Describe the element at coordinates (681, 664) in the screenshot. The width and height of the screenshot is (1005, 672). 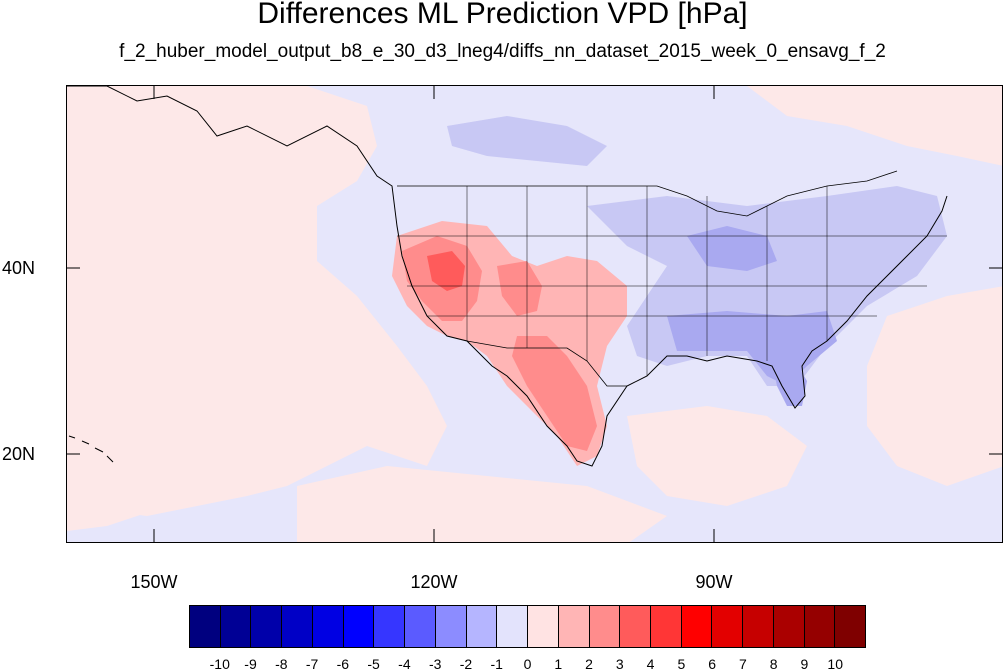
I see `colorbar-label: 5` at that location.